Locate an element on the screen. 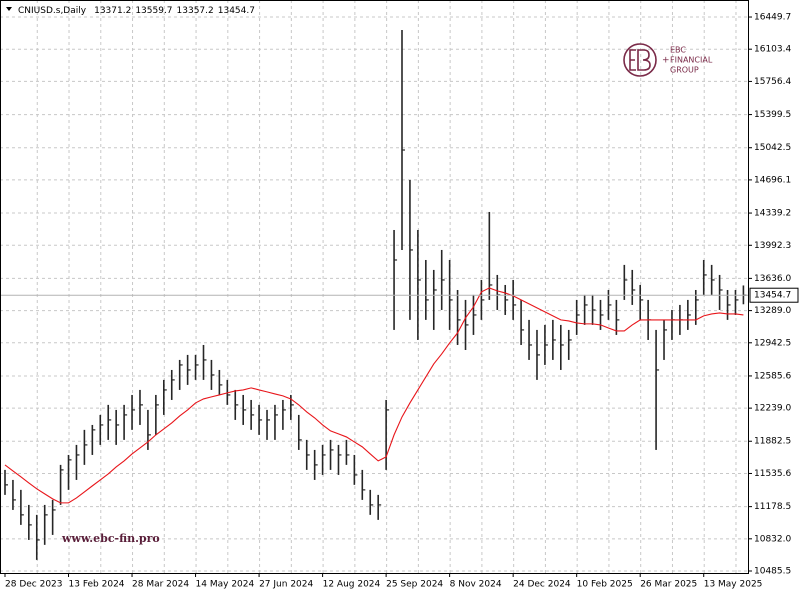 This screenshot has width=800, height=597. y-tick-label: 11178.5 is located at coordinates (772, 507).